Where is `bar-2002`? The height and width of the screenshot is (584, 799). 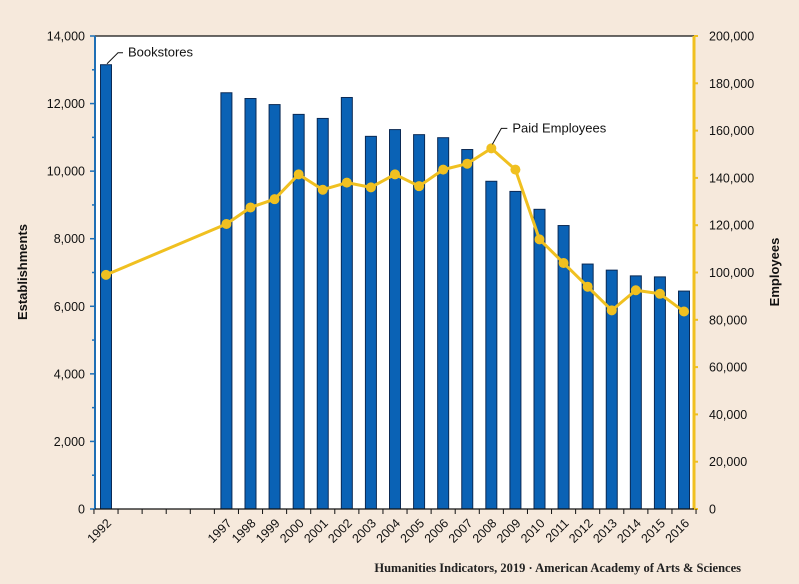 bar-2002 is located at coordinates (346, 303).